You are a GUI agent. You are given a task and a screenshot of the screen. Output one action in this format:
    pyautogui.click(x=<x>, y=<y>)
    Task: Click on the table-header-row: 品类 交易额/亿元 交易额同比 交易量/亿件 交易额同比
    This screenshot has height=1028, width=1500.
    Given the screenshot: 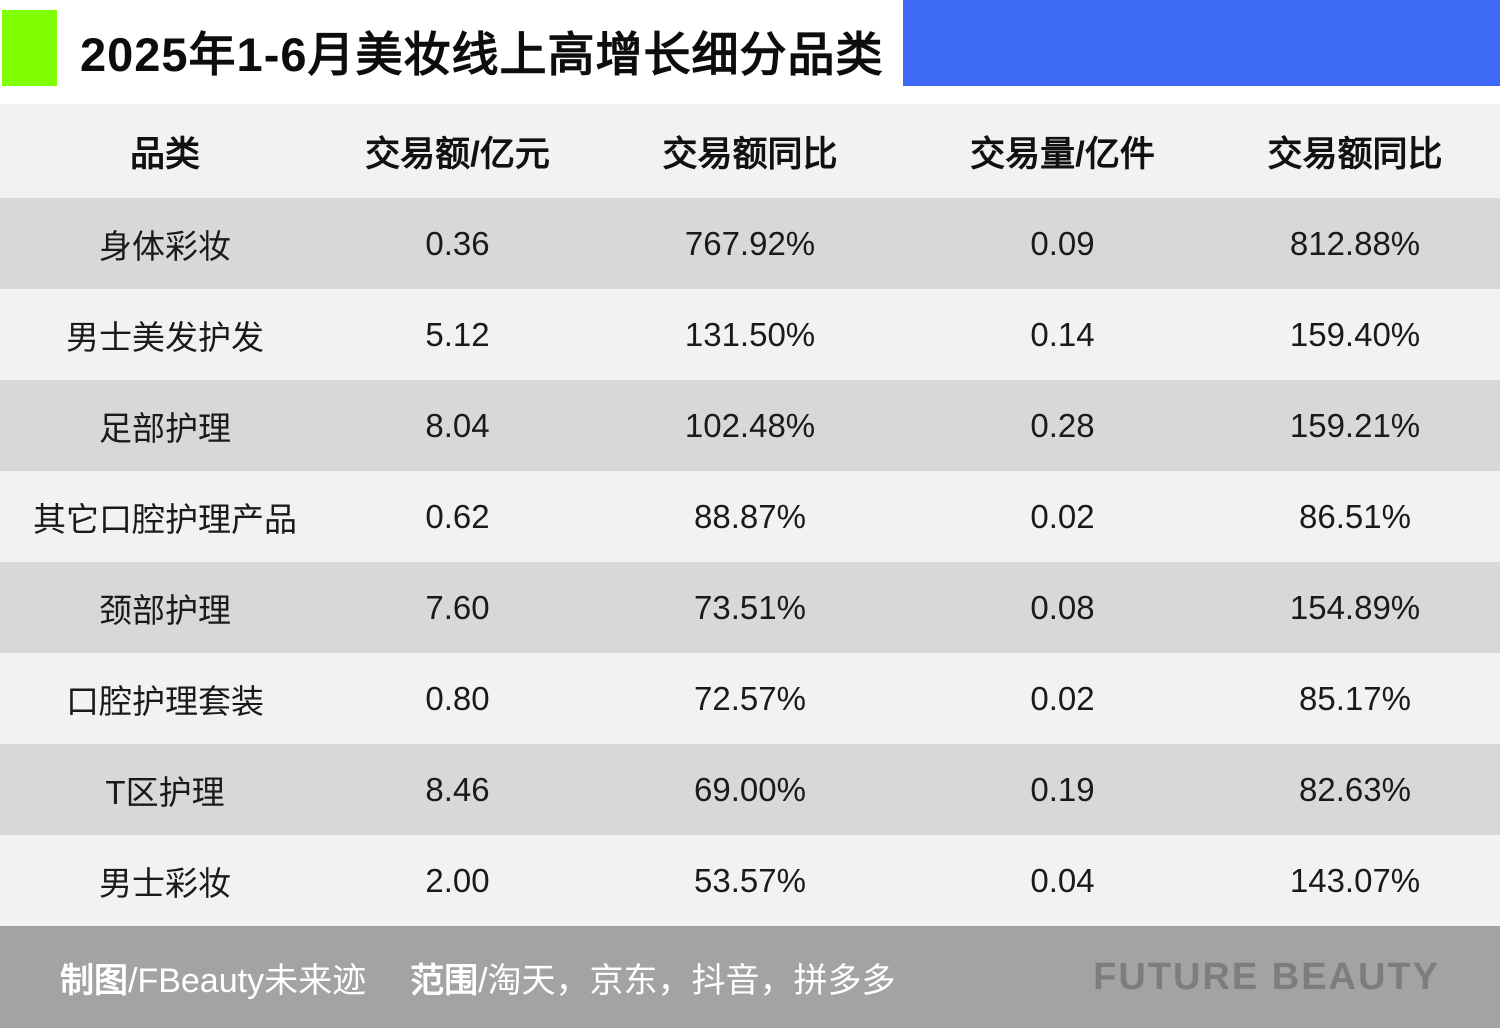 What is the action you would take?
    pyautogui.click(x=750, y=151)
    